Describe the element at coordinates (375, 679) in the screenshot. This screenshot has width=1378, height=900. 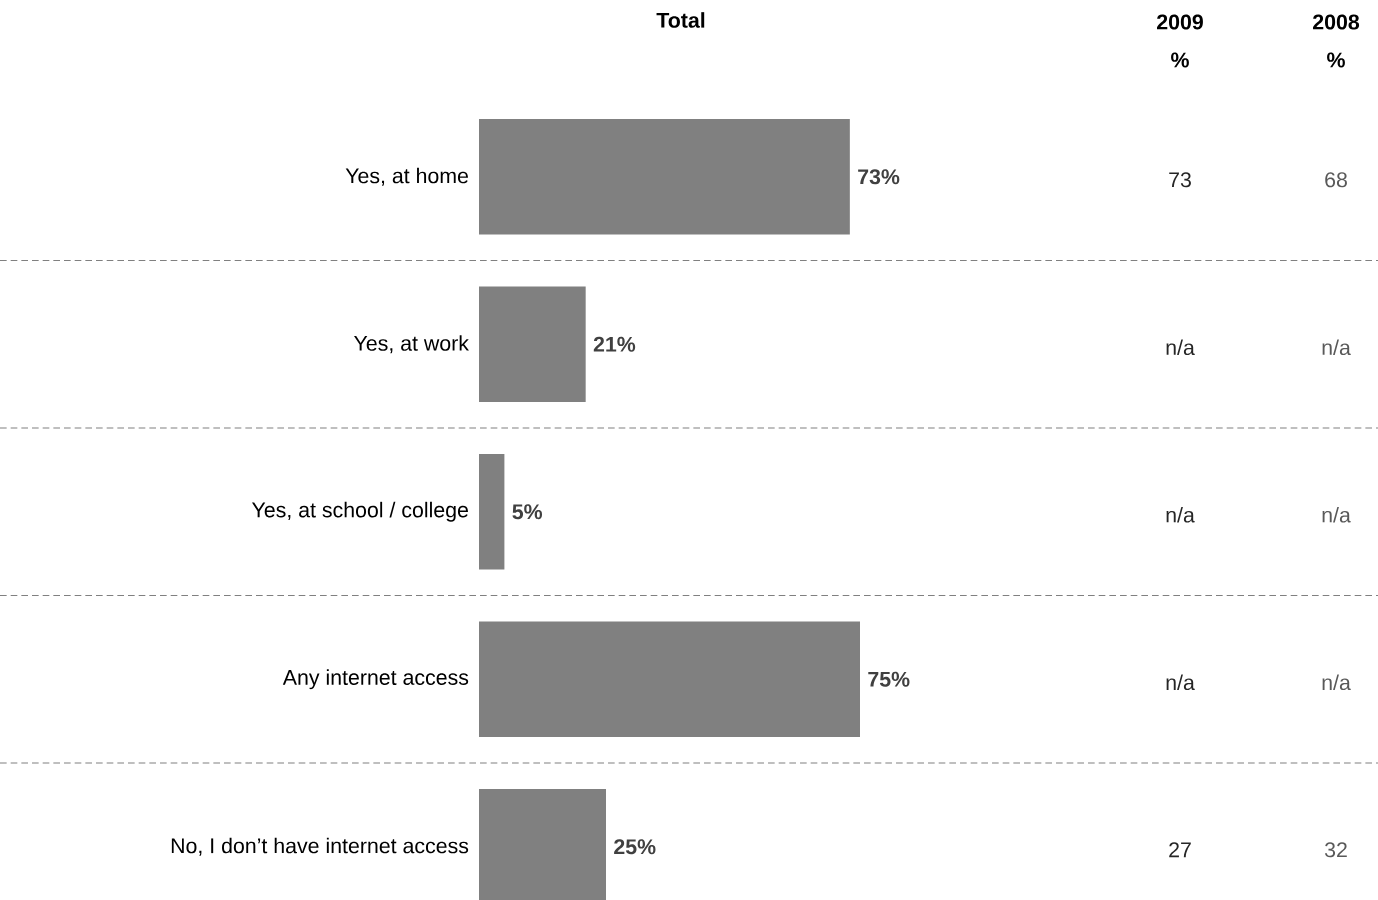
I see `y-tick-label: Any internet access` at that location.